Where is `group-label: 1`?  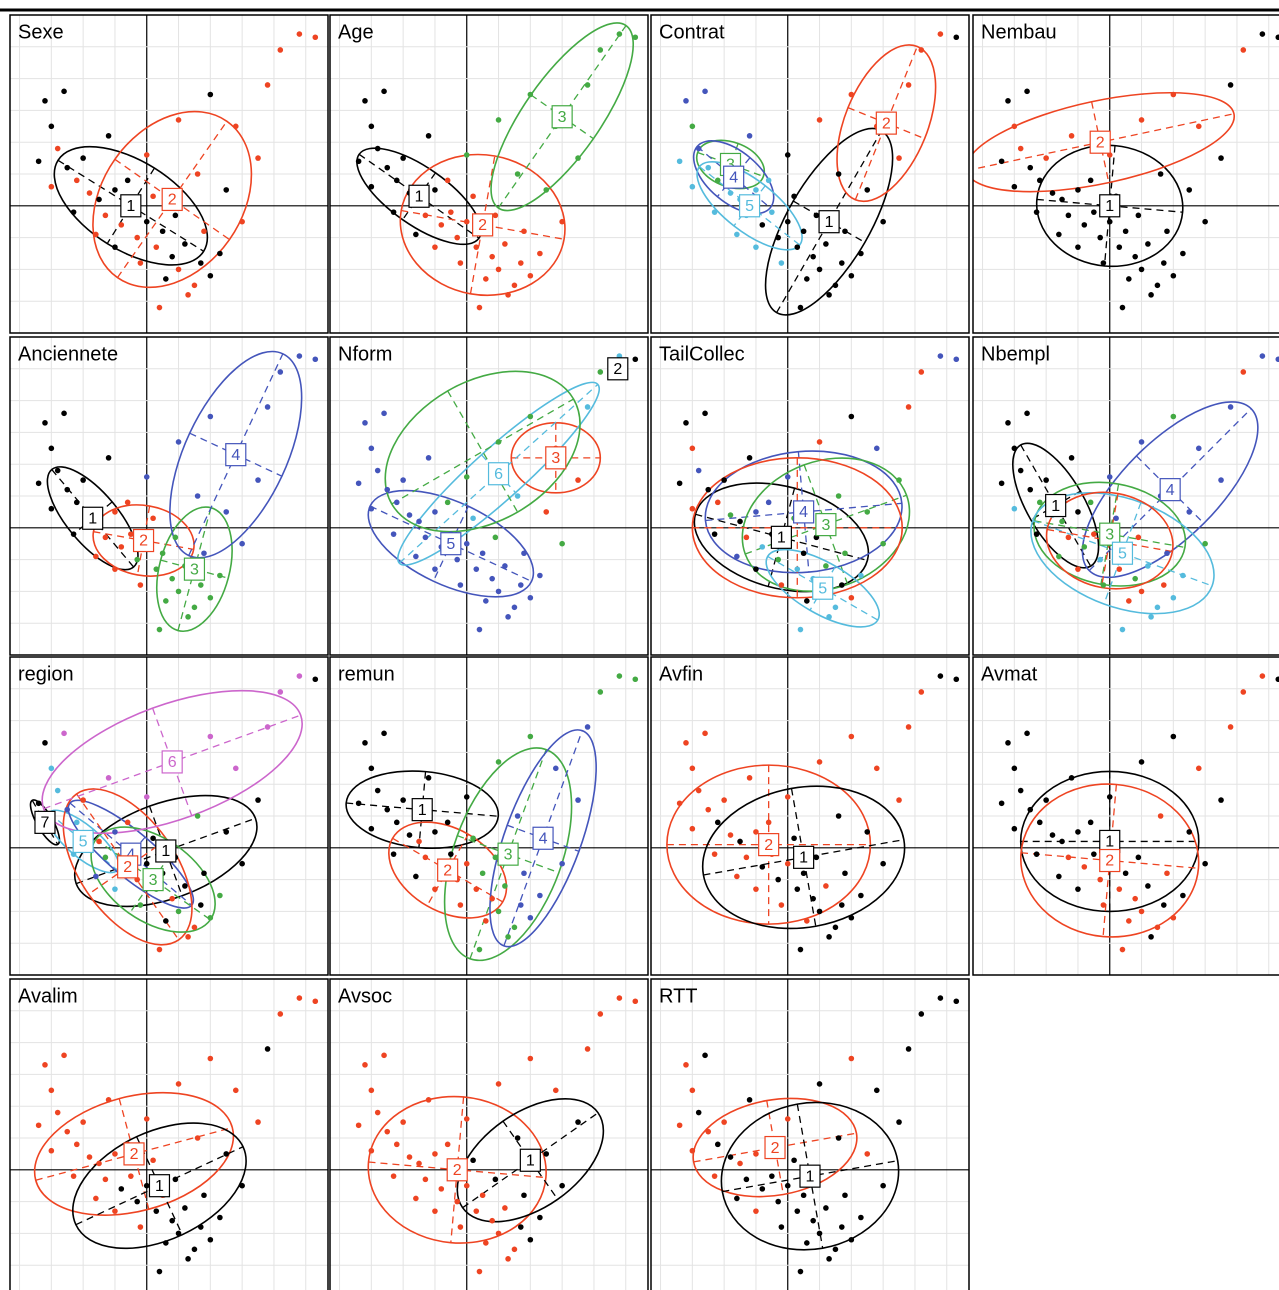
group-label: 1 is located at coordinates (165, 851).